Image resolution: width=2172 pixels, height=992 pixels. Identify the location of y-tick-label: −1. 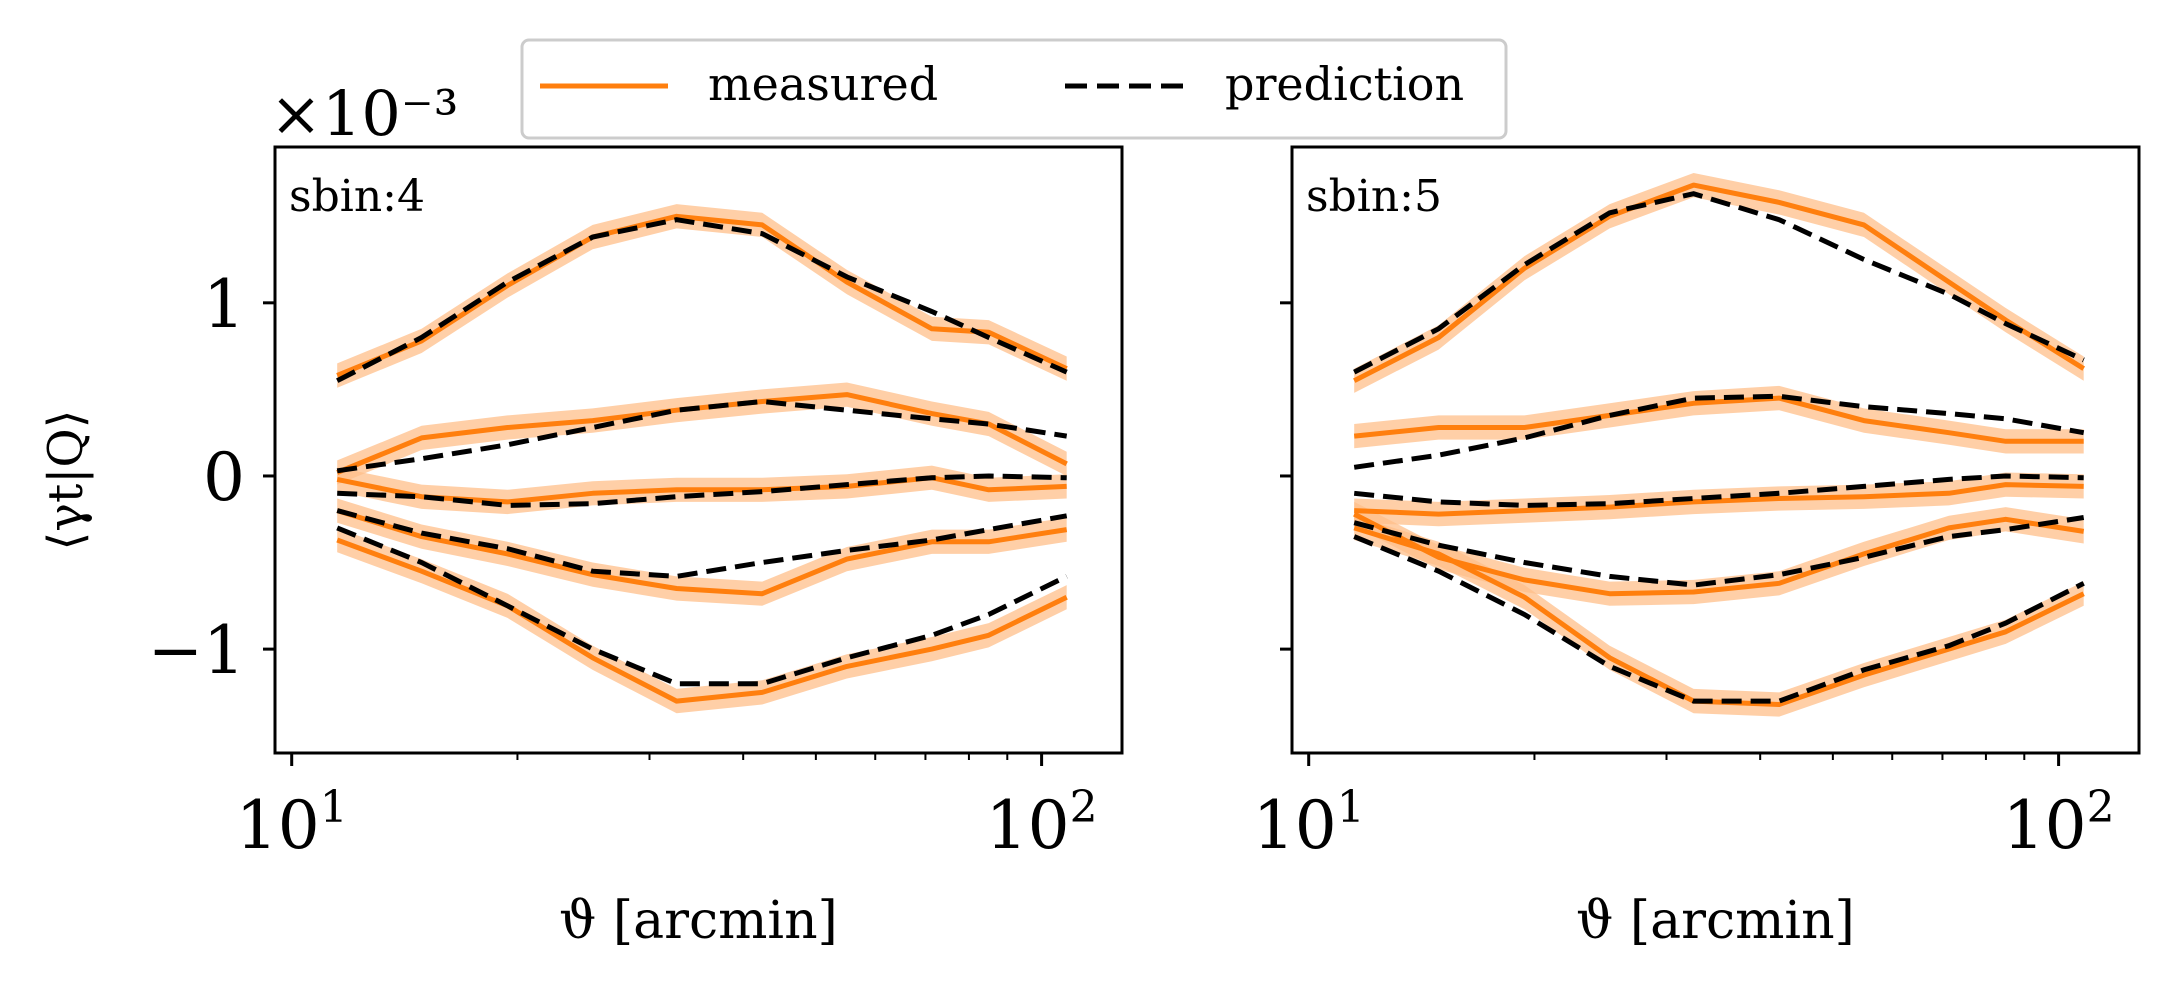
(196, 650).